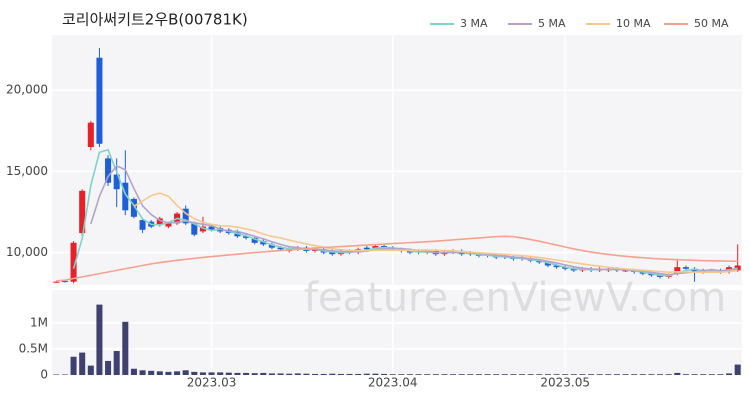 The width and height of the screenshot is (750, 404). What do you see at coordinates (393, 383) in the screenshot?
I see `x-tick-label: 2023.04` at bounding box center [393, 383].